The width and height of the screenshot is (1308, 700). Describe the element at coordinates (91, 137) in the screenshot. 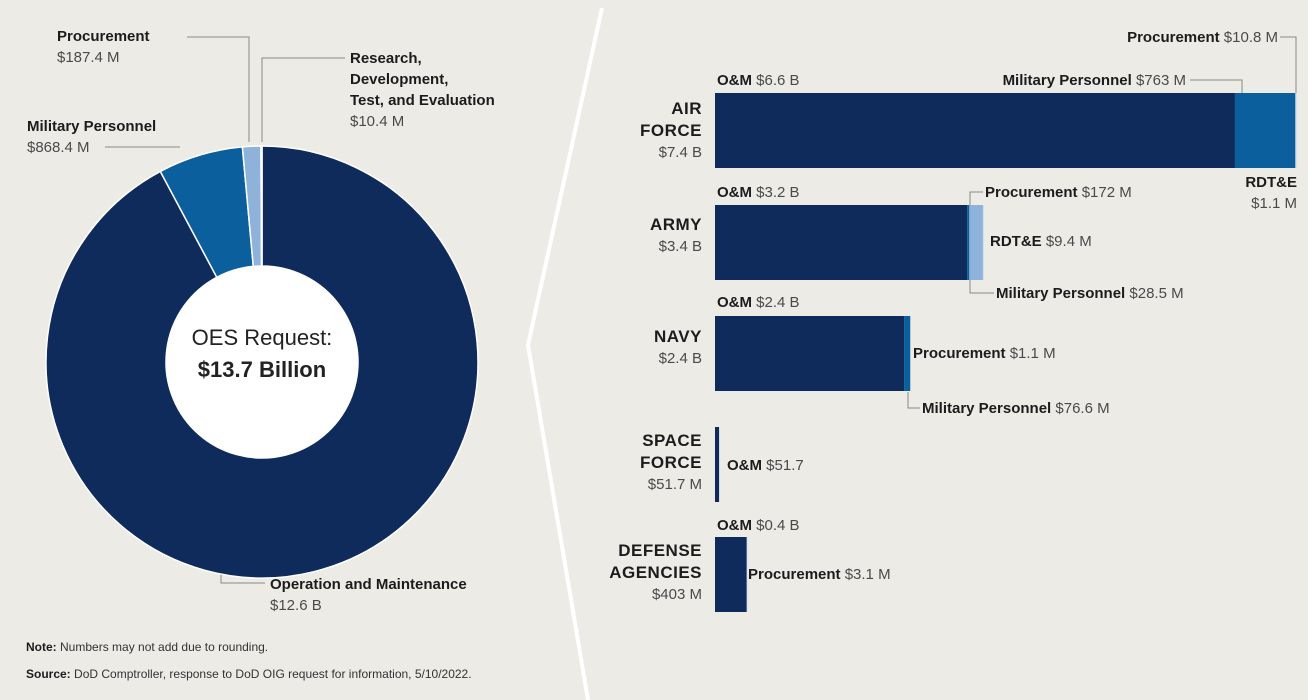

I see `slice-label: Military Personnel $868.4 M` at that location.